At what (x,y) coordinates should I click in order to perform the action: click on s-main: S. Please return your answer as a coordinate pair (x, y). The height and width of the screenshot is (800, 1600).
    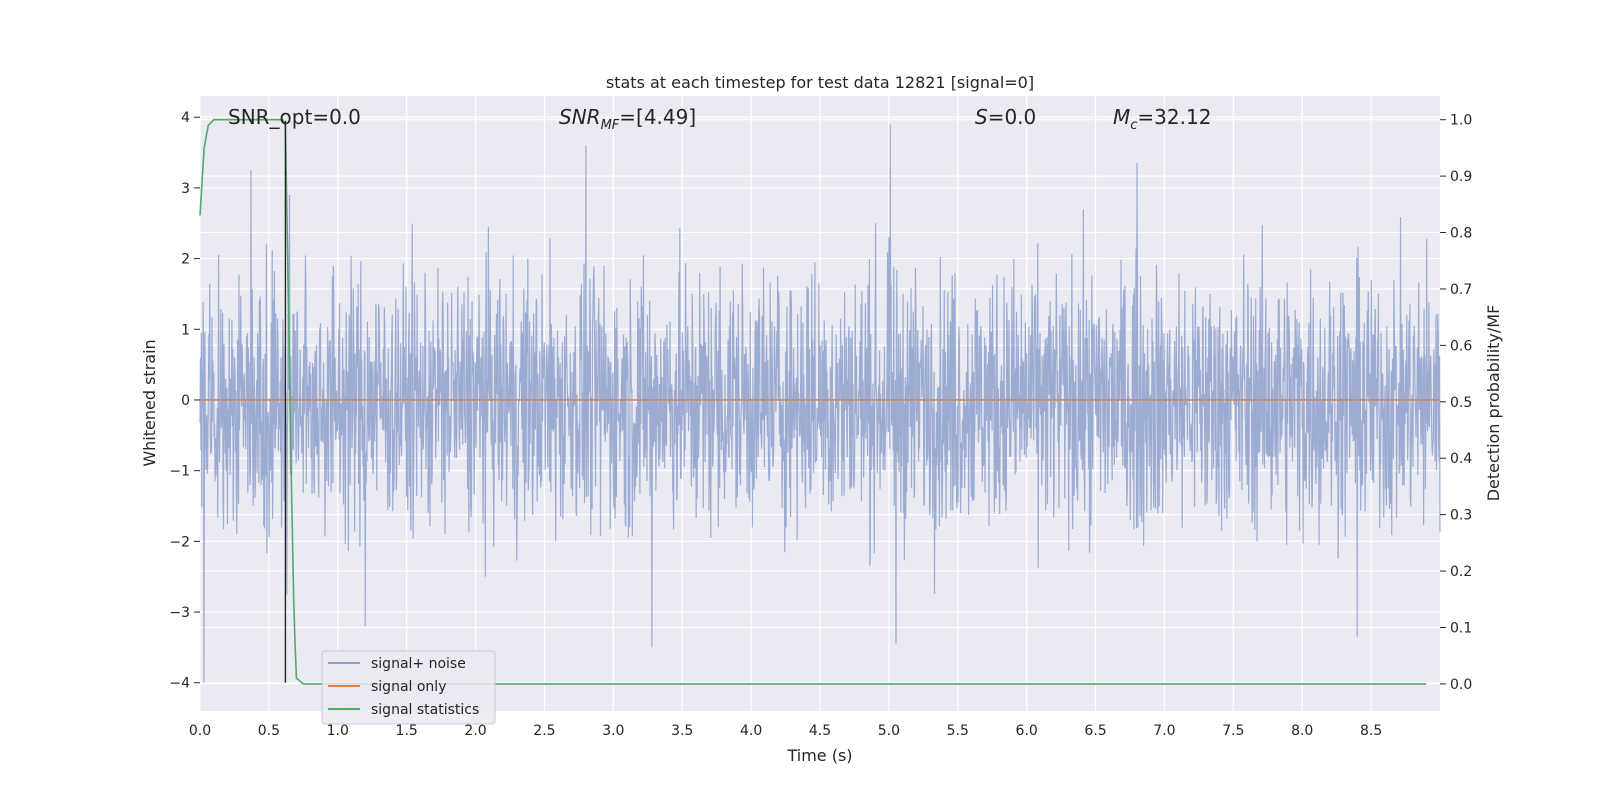
    Looking at the image, I should click on (981, 117).